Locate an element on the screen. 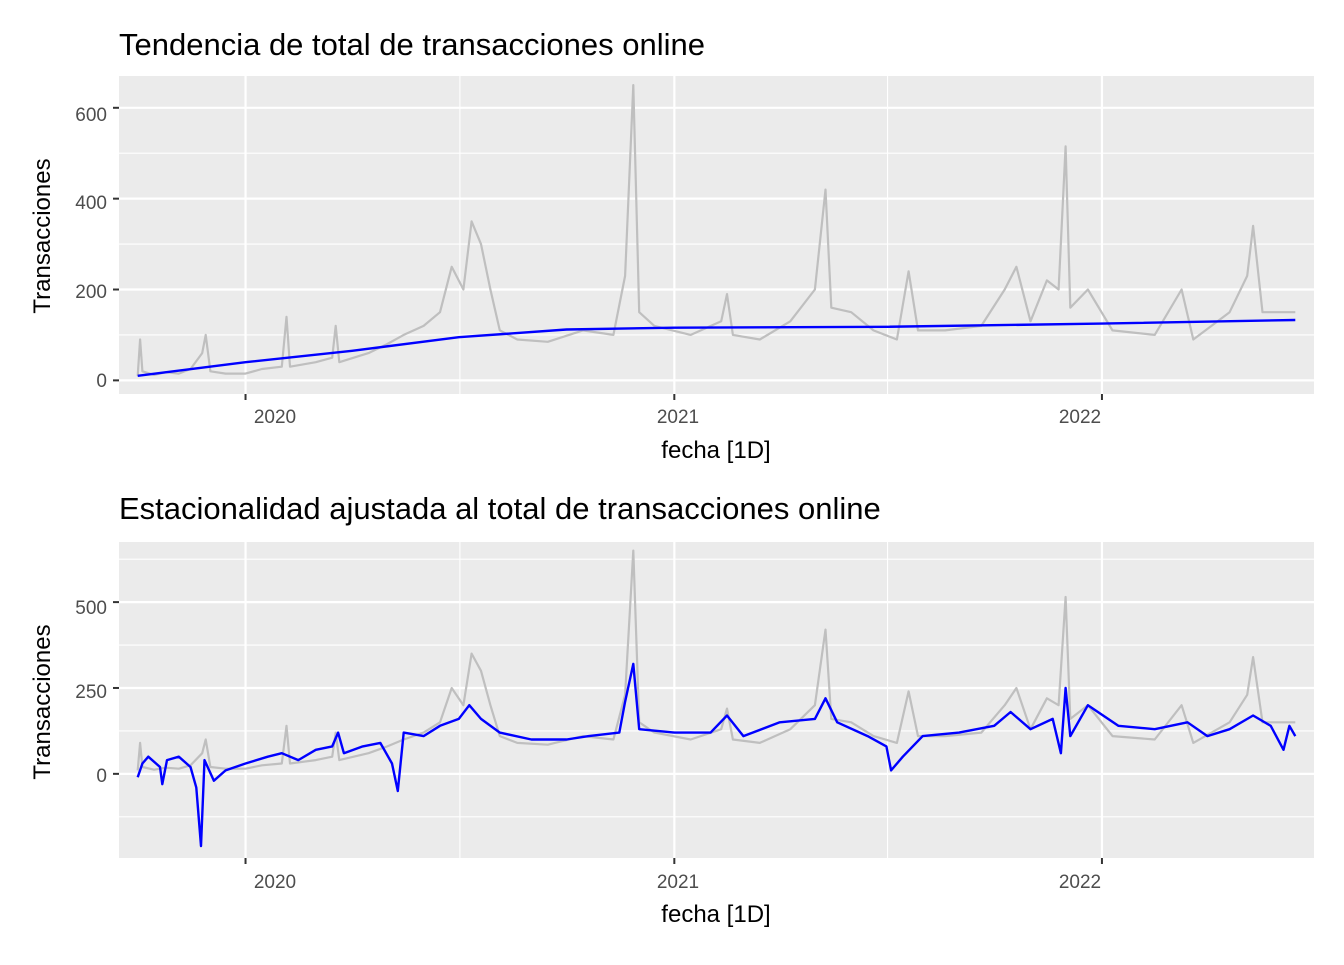  chart-2-x-axis-title: fecha [1D] is located at coordinates (715, 914).